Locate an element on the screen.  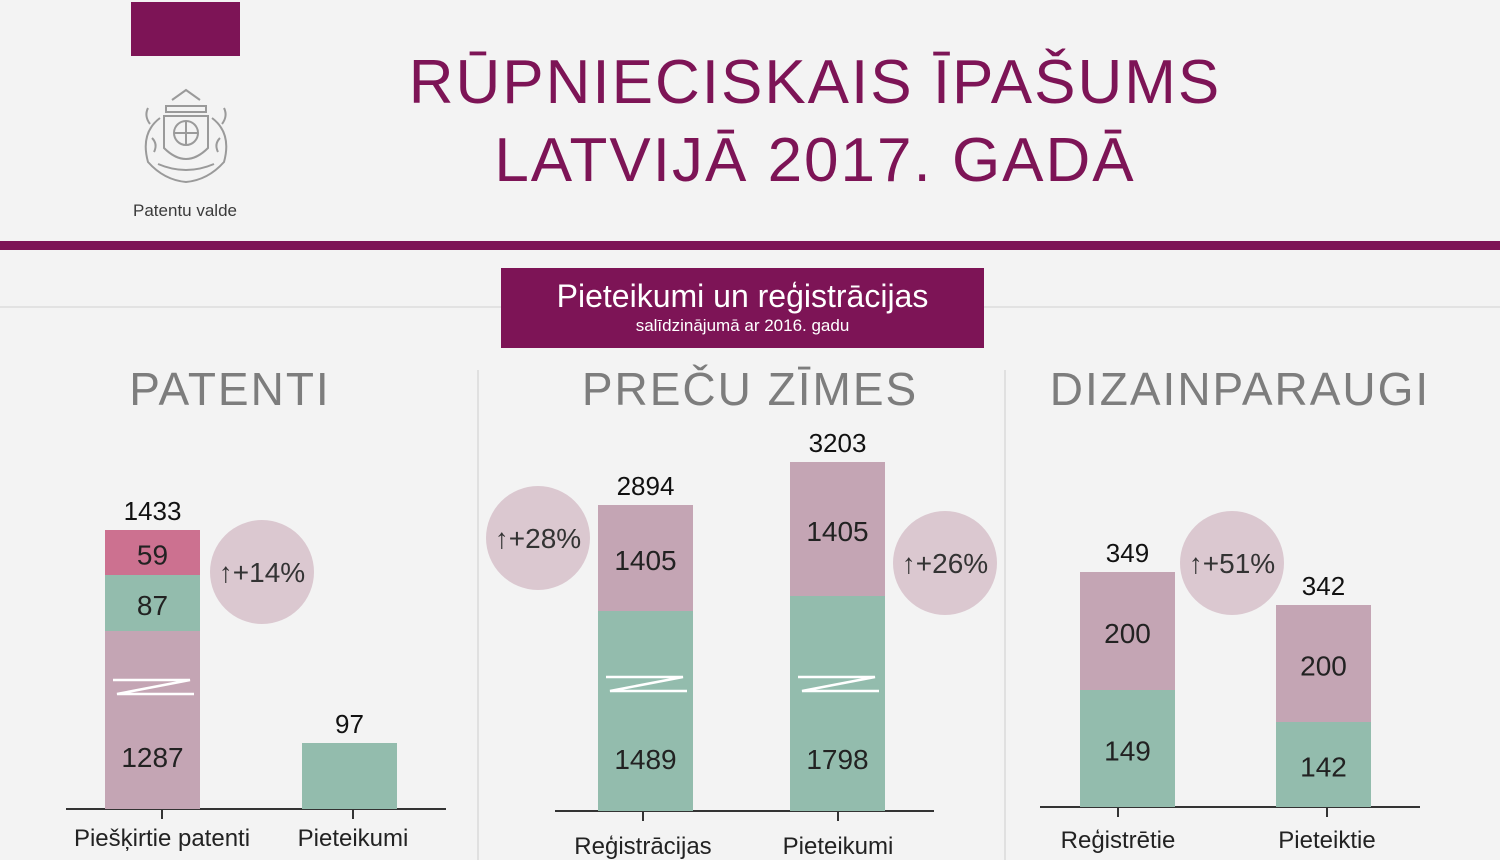
segment-label: 1287 is located at coordinates (152, 757).